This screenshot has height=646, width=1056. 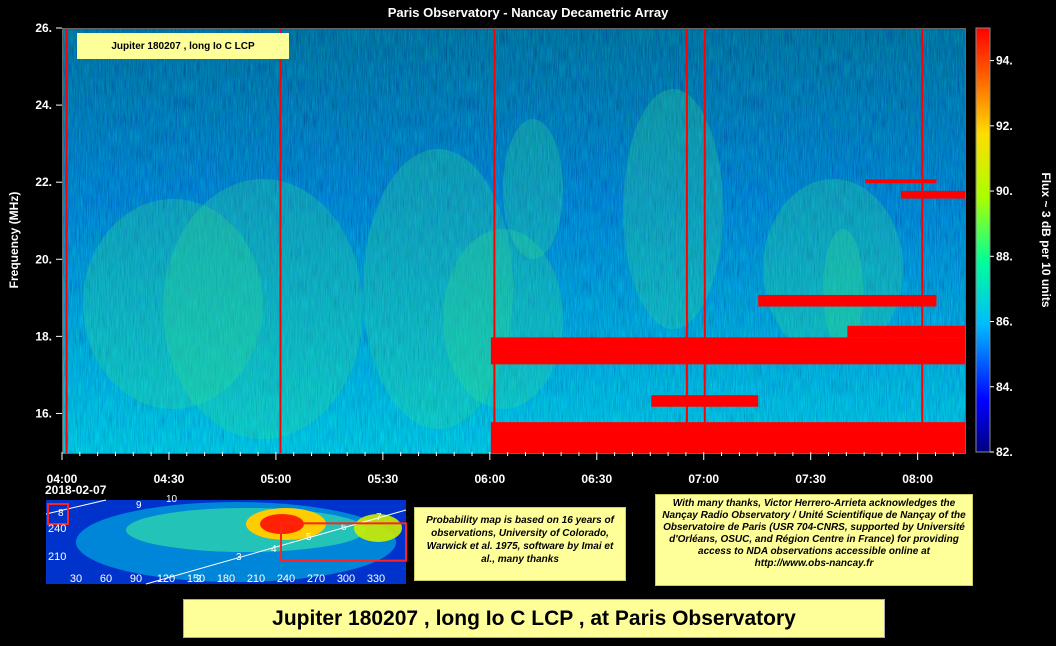 I want to click on map-track, so click(x=276, y=547).